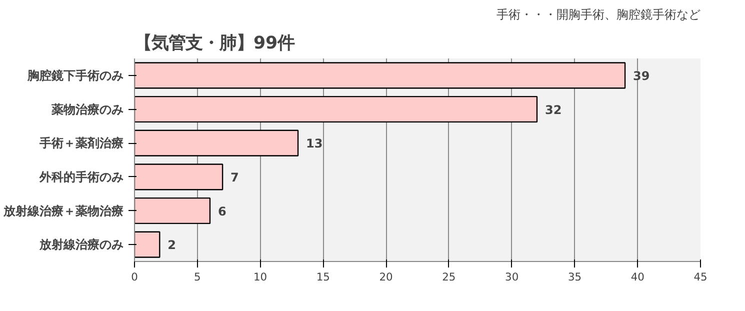  I want to click on y-tick-label: 放射線治療＋薬物治療, so click(63, 211).